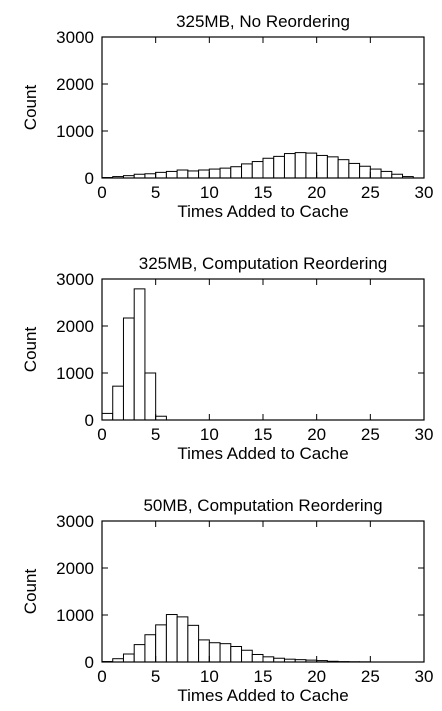  What do you see at coordinates (262, 505) in the screenshot?
I see `chart-title: 50MB, Computation Reordering` at bounding box center [262, 505].